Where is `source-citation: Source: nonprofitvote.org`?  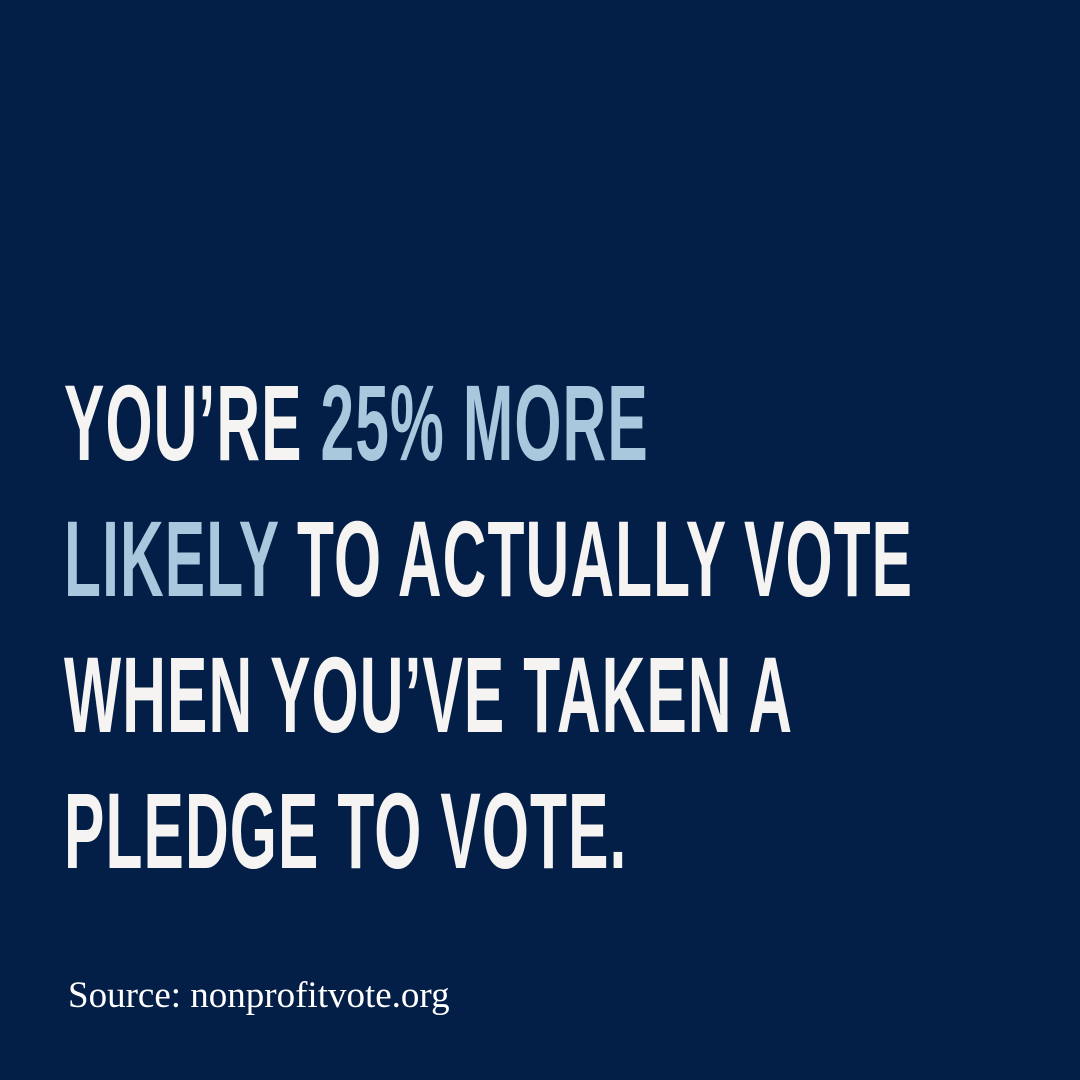 source-citation: Source: nonprofitvote.org is located at coordinates (259, 995).